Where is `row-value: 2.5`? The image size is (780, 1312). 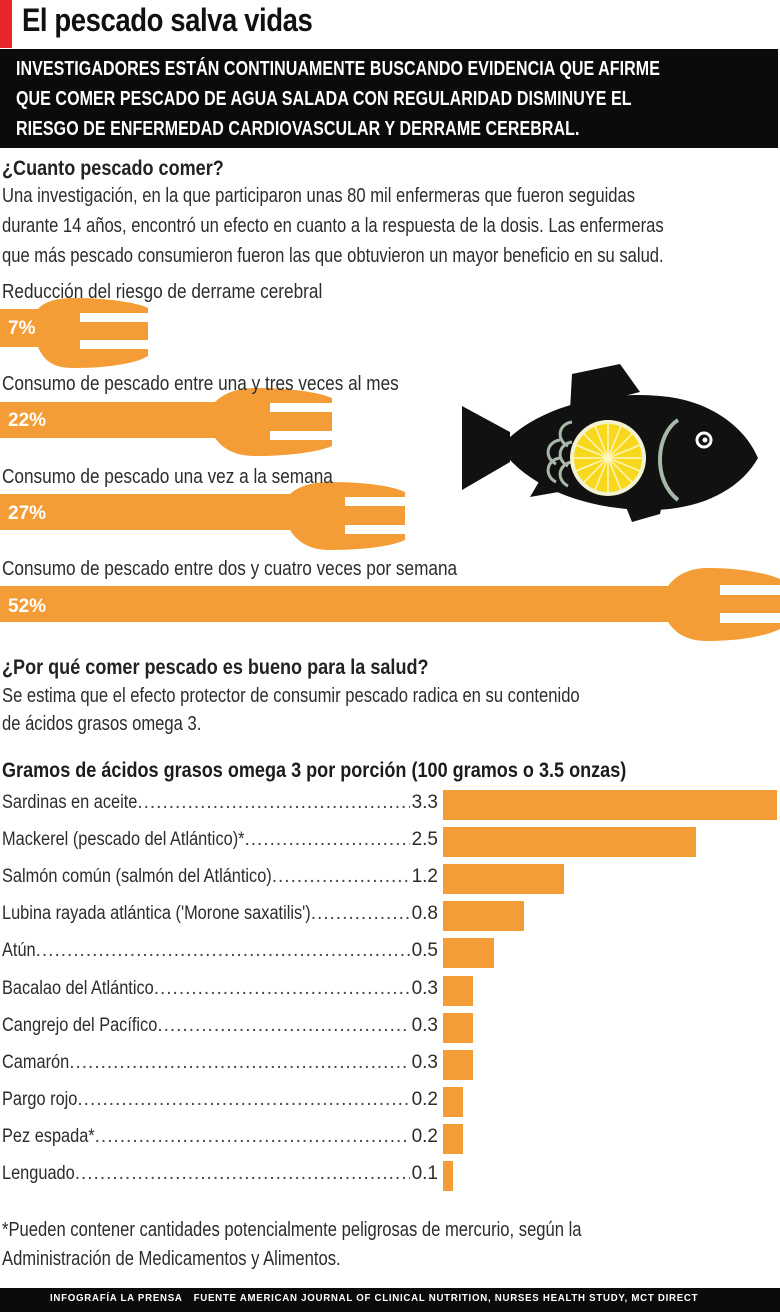 row-value: 2.5 is located at coordinates (424, 839).